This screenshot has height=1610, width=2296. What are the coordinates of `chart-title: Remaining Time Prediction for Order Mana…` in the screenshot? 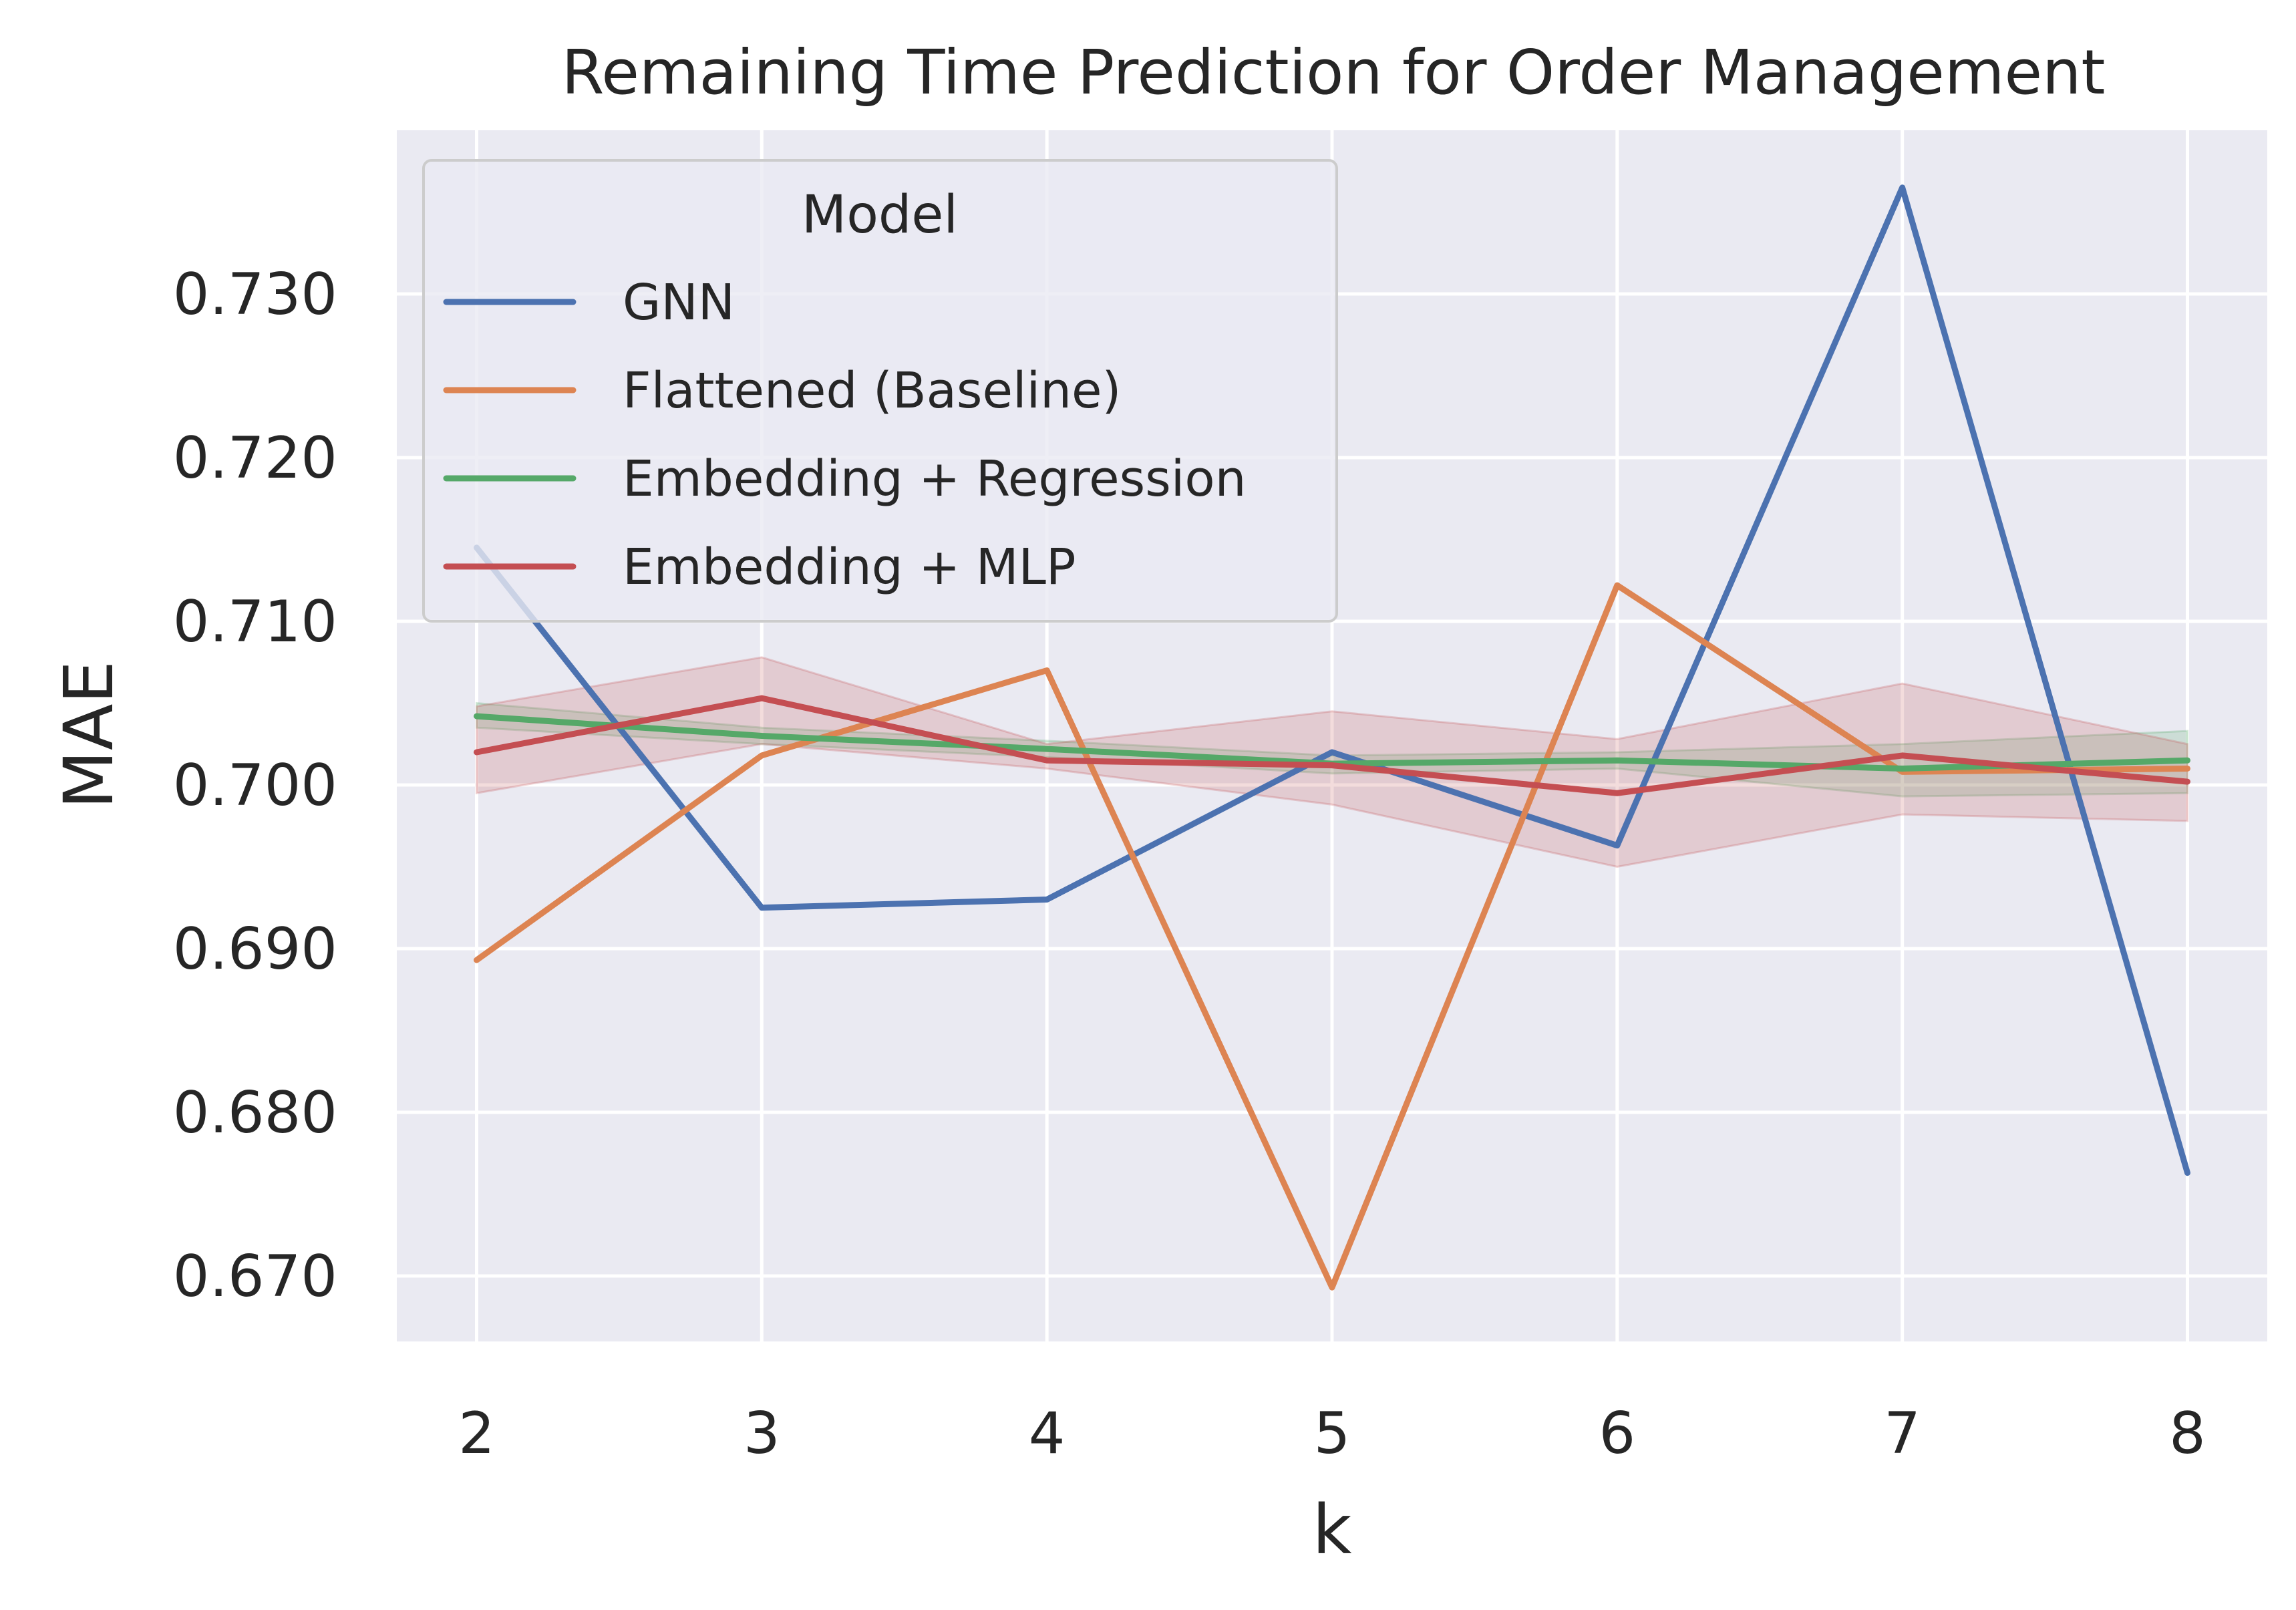 It's located at (1334, 72).